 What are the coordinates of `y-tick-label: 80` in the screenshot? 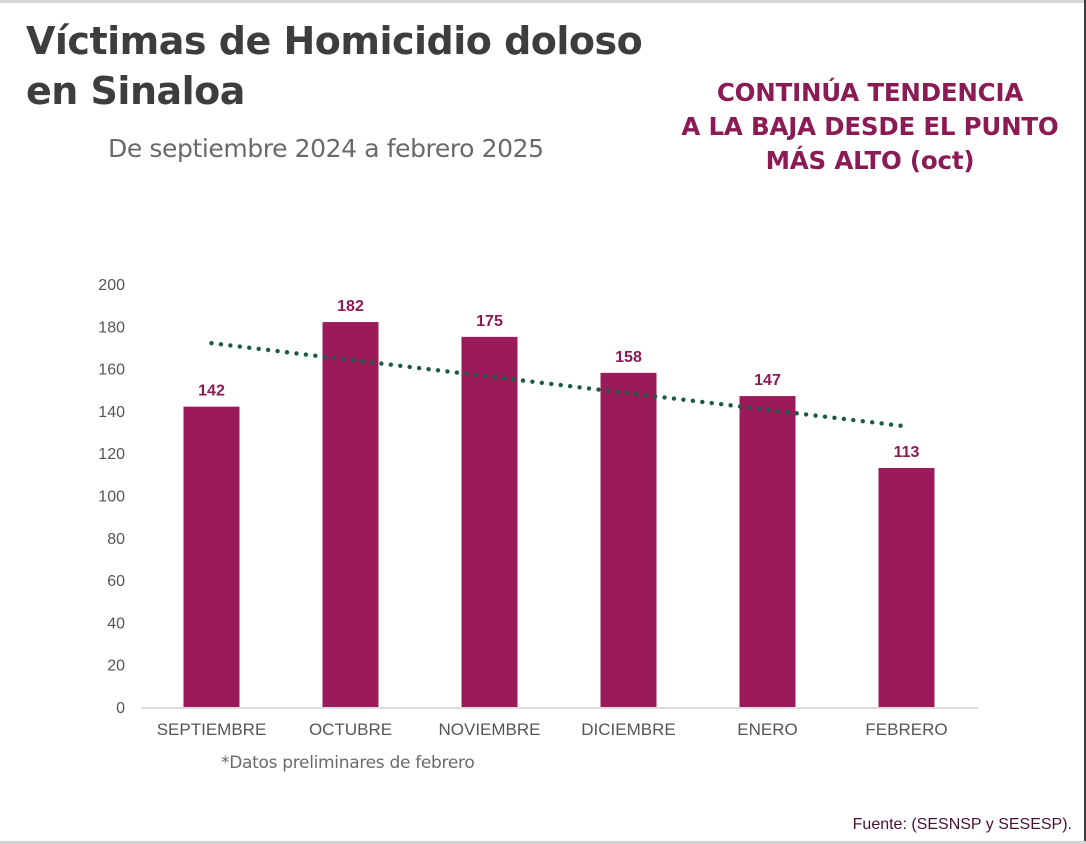 It's located at (116, 539).